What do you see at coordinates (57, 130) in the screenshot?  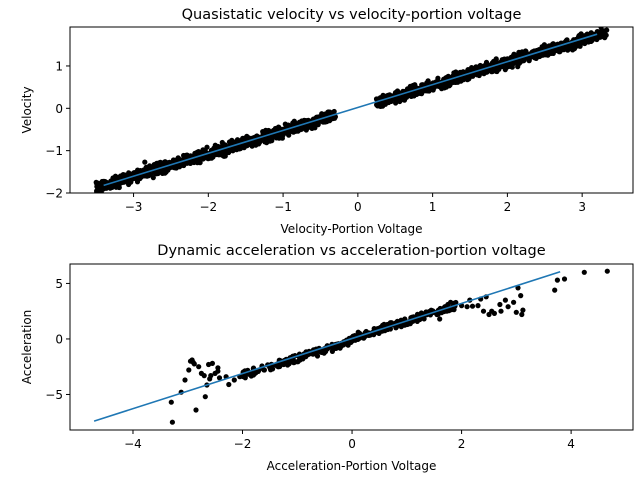 I see `y-axis-ticks: −2 −1 0 1` at bounding box center [57, 130].